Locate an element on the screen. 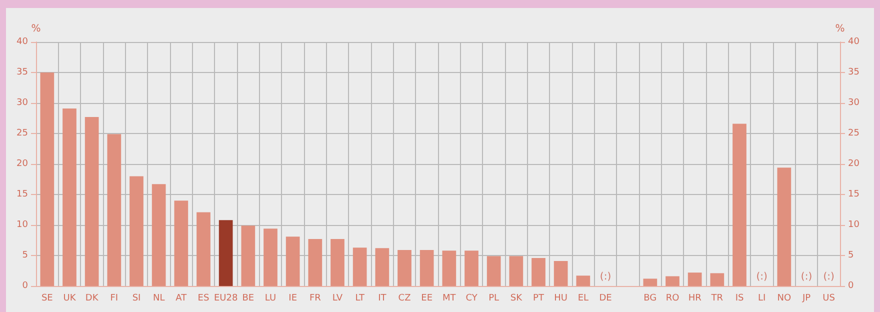 This screenshot has width=880, height=312. x-tick-label: DE is located at coordinates (605, 299).